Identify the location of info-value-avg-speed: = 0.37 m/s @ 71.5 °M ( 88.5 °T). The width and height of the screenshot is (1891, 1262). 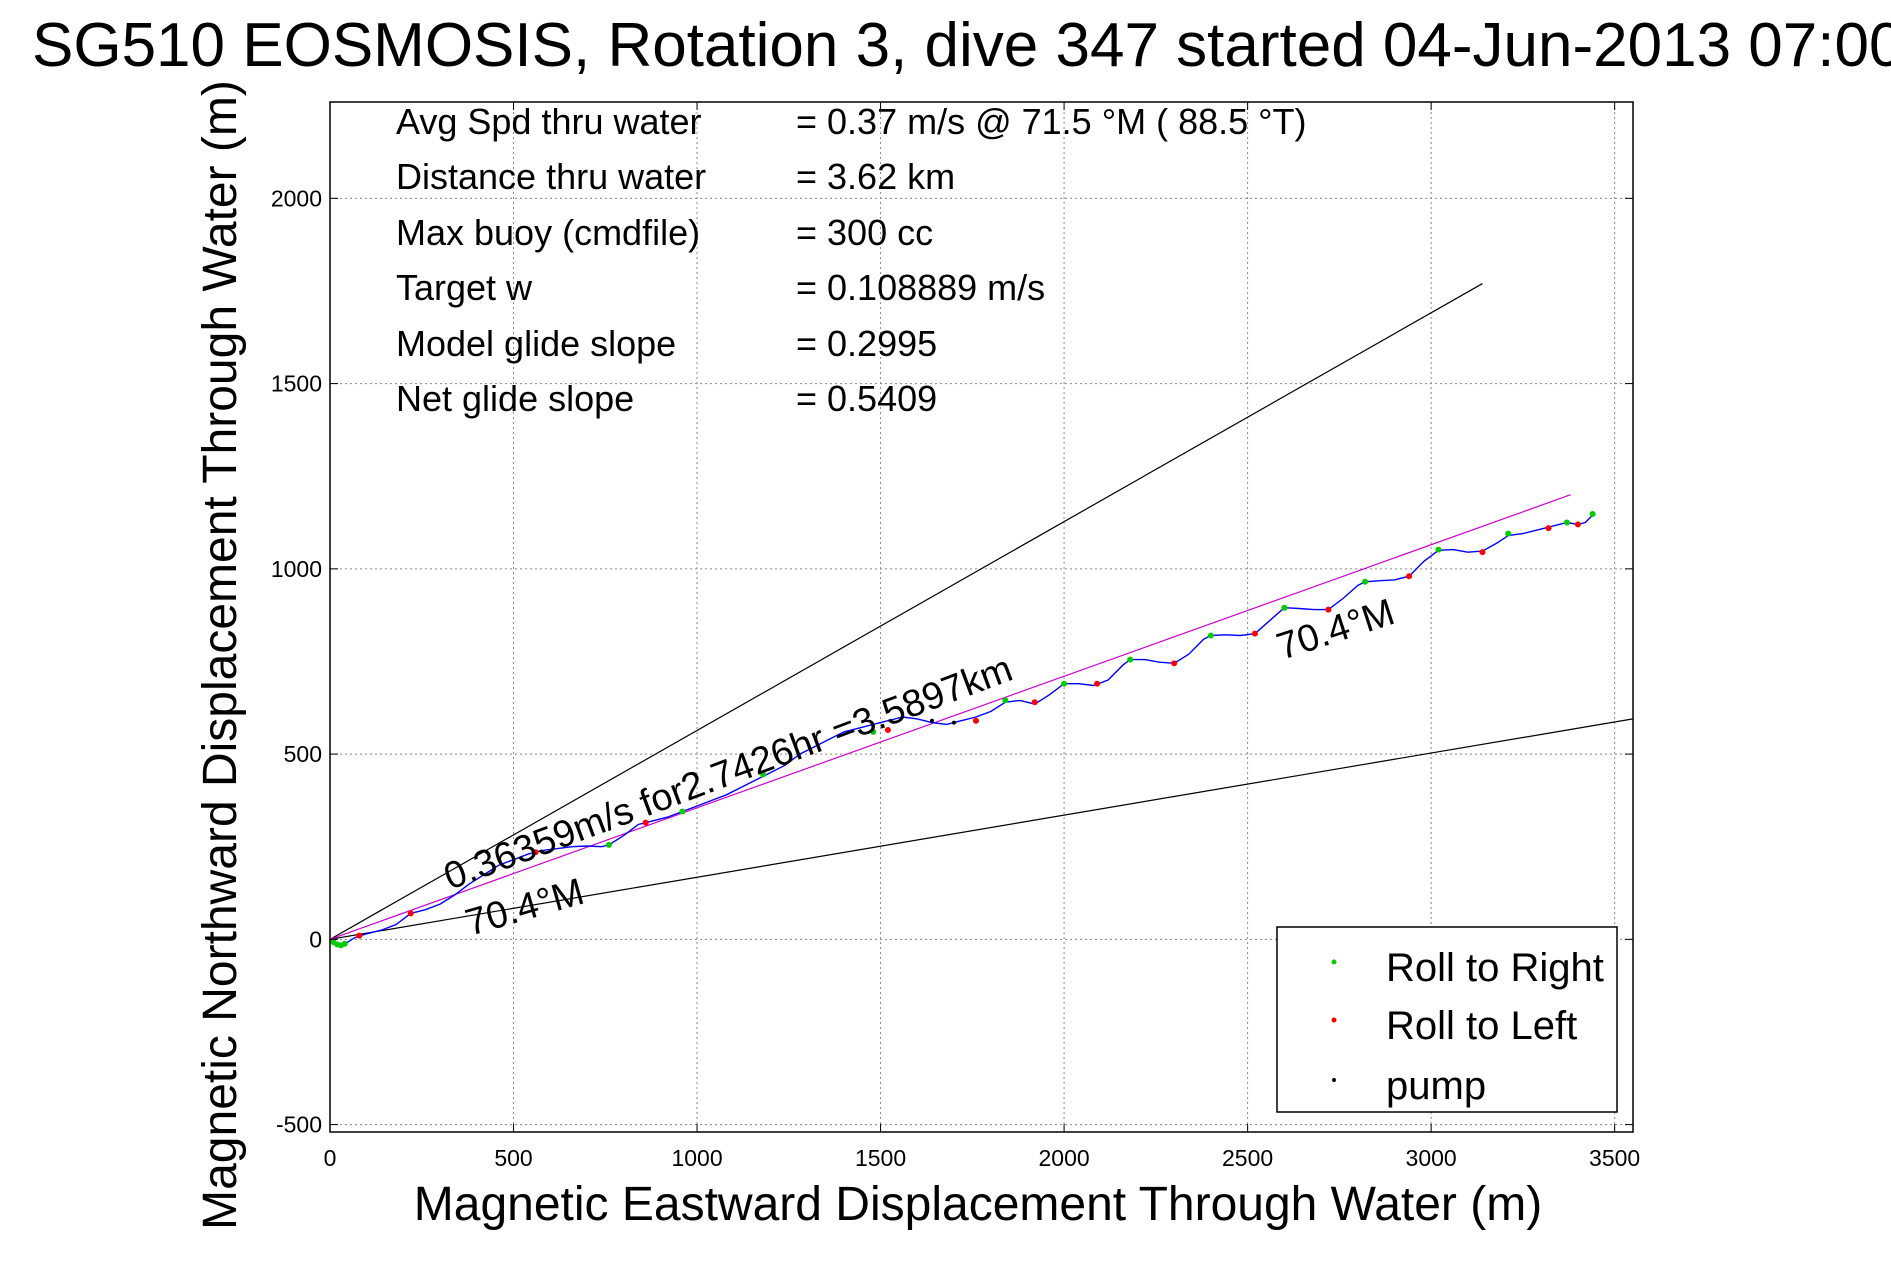
(1051, 121).